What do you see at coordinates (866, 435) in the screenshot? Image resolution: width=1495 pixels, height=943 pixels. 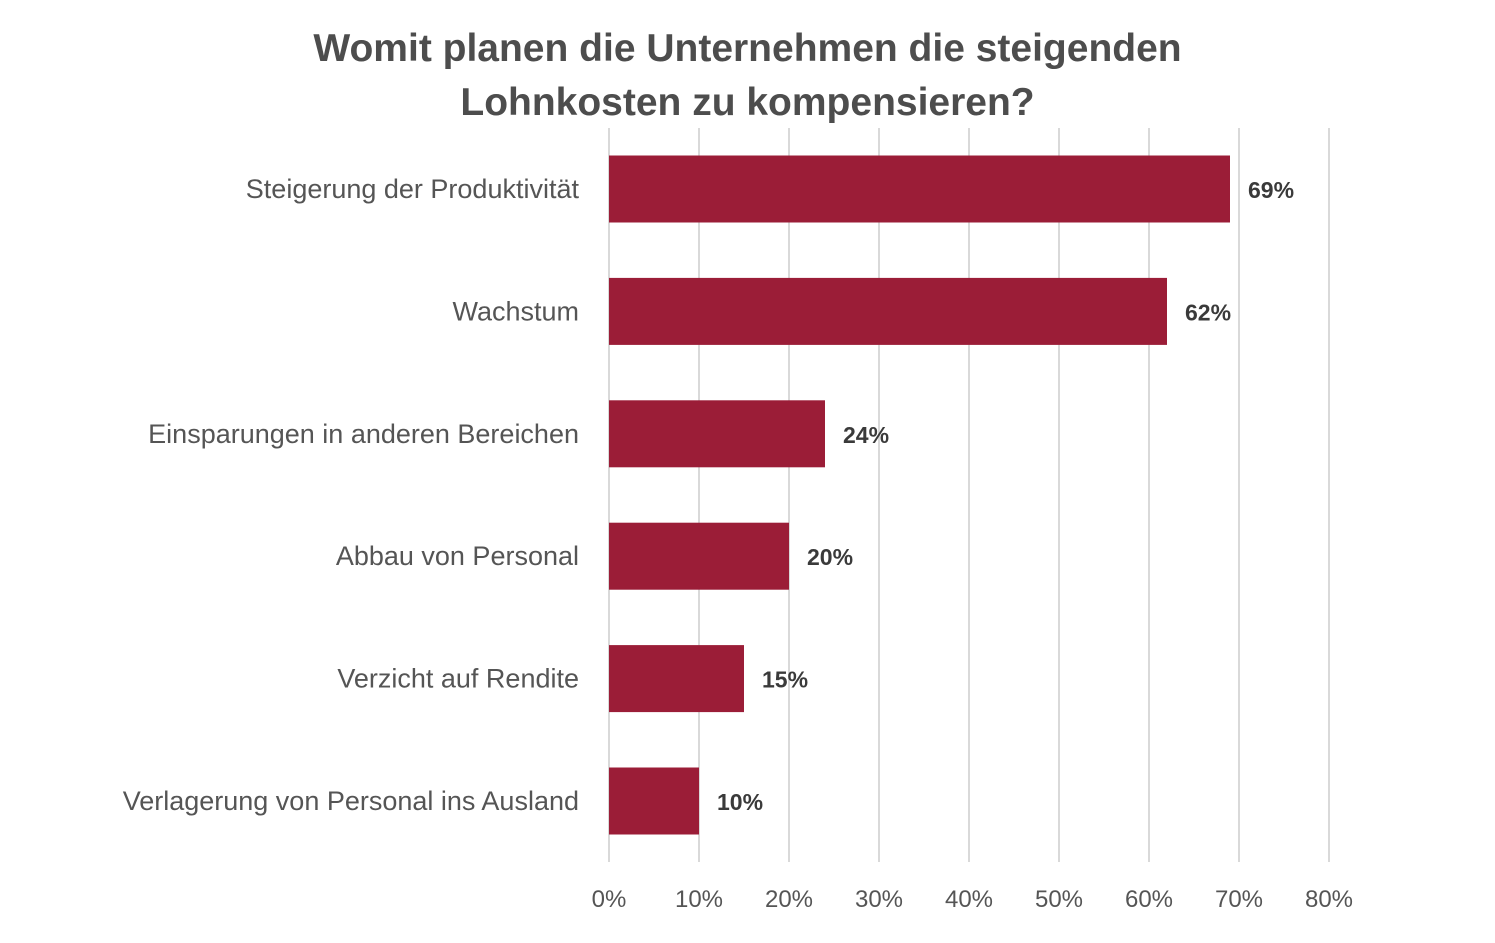 I see `data-label: 24%` at bounding box center [866, 435].